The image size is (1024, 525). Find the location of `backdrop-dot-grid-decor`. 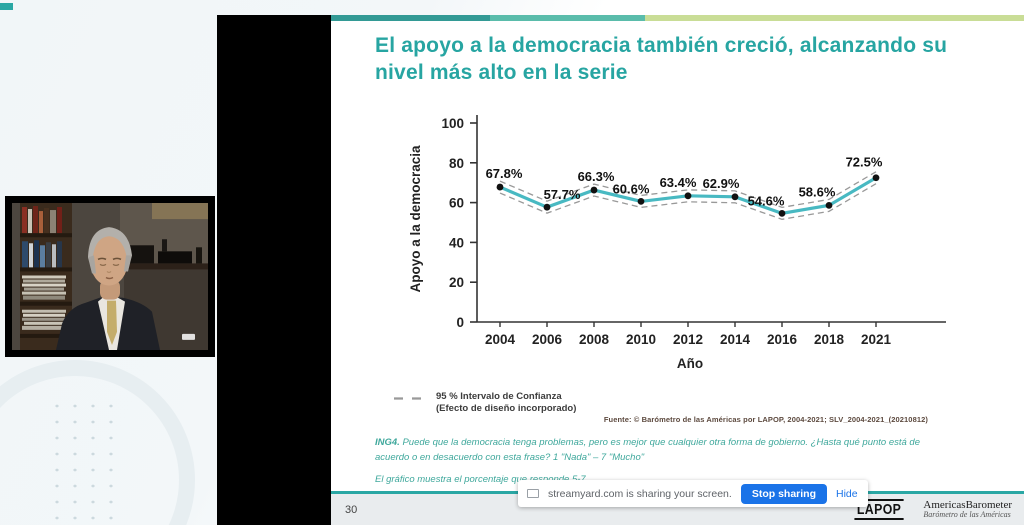

backdrop-dot-grid-decor is located at coordinates (87, 459).